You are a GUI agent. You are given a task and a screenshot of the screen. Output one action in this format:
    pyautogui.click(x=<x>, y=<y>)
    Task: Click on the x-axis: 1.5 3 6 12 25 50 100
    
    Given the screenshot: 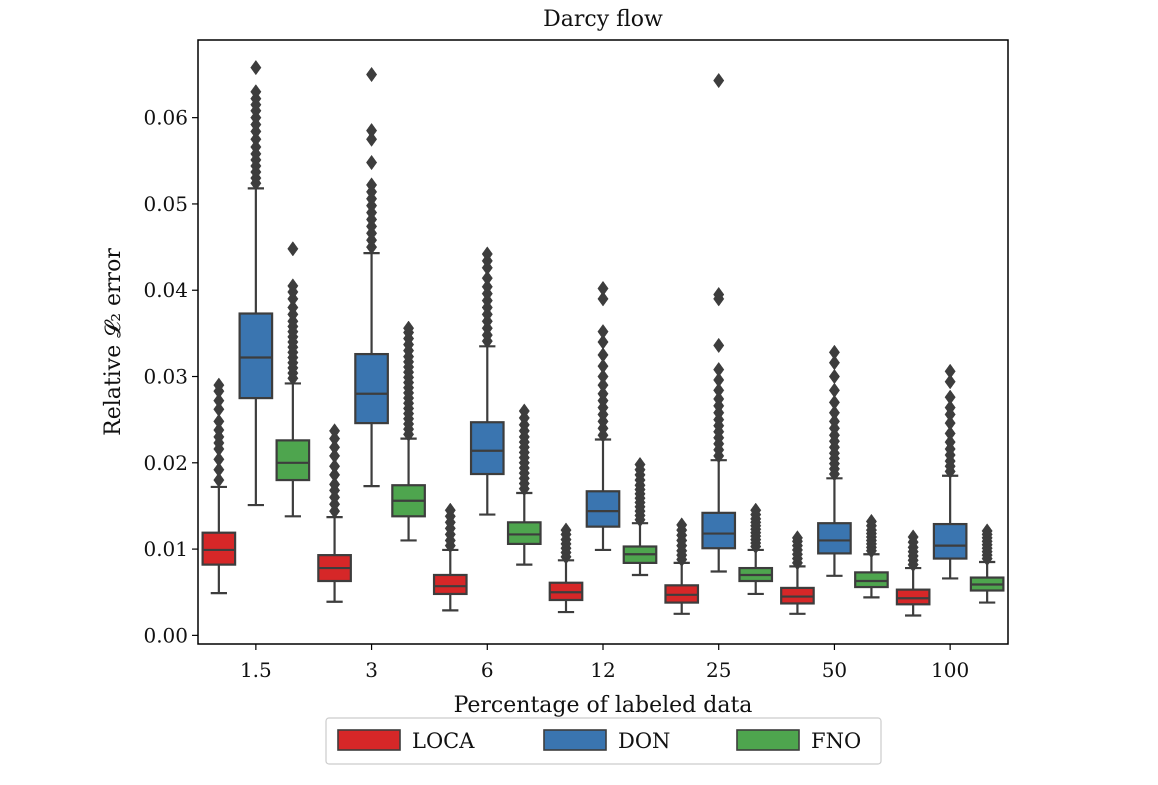 What is the action you would take?
    pyautogui.click(x=604, y=663)
    